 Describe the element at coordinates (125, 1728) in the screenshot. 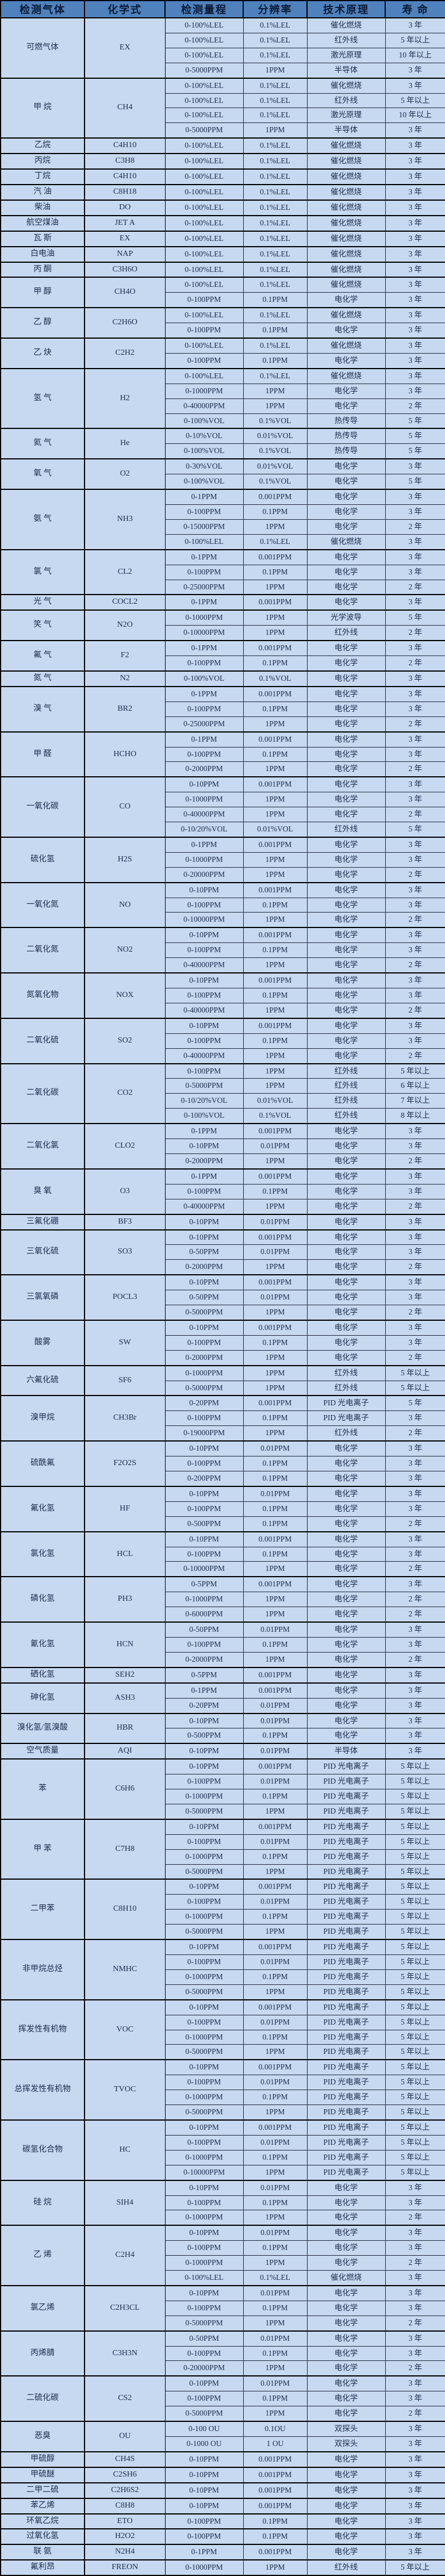

I see `formula-cell: HBR` at that location.